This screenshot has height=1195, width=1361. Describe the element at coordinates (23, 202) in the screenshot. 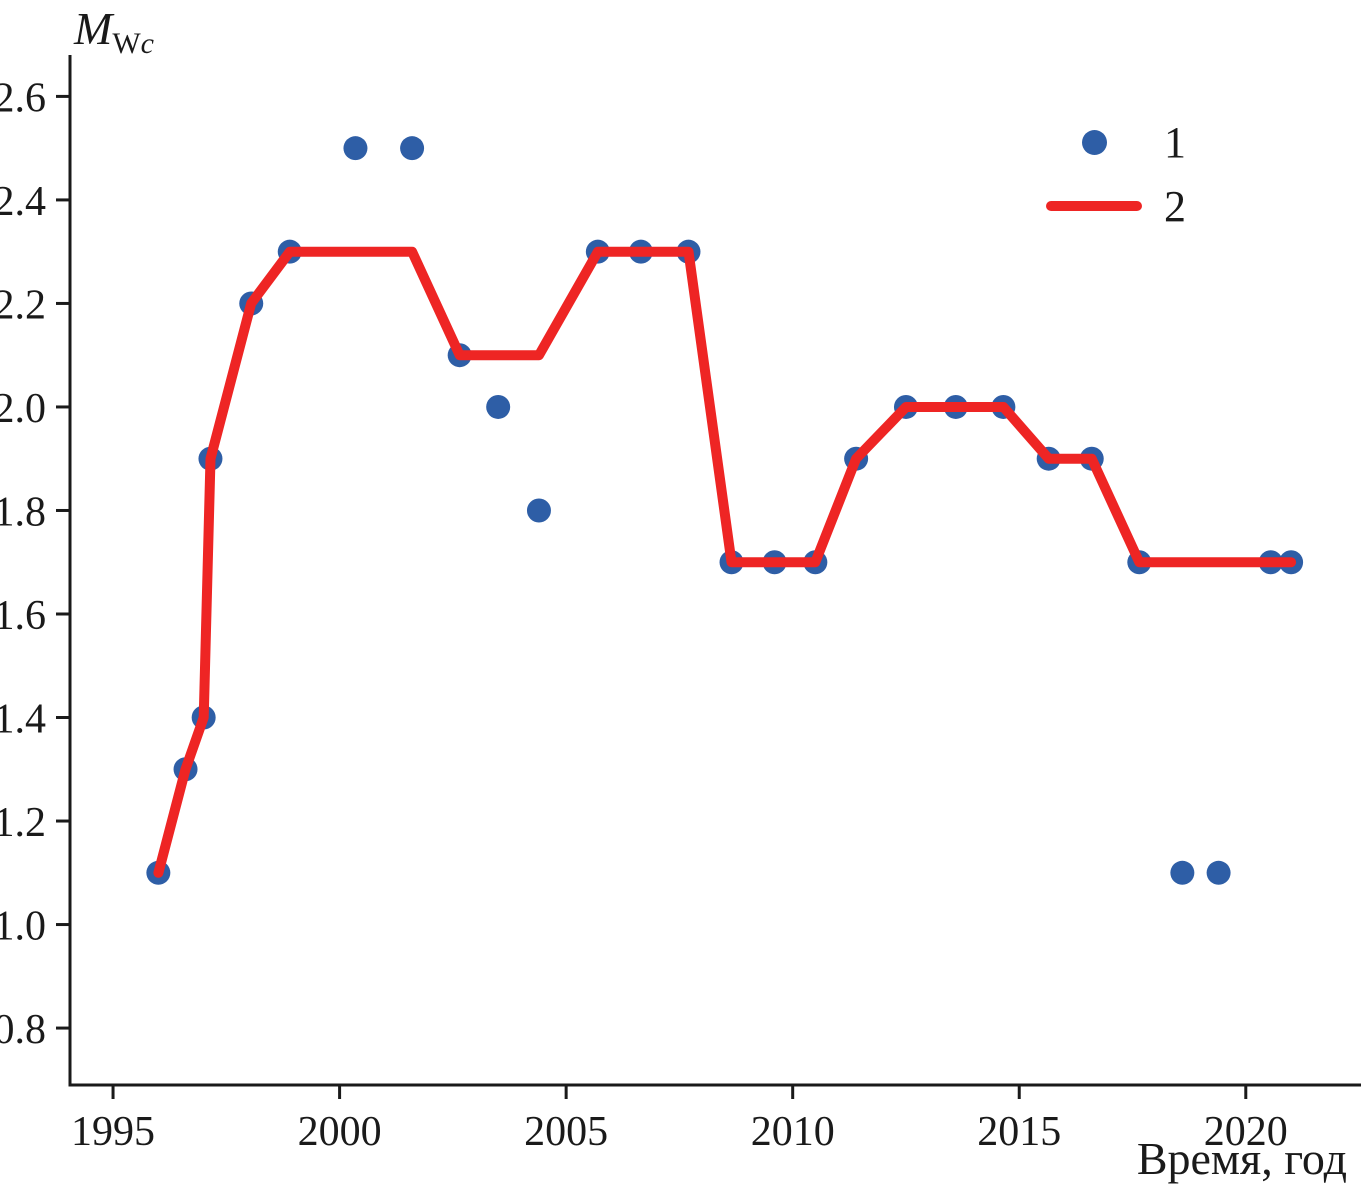

I see `y-tick-label: 2.4` at that location.